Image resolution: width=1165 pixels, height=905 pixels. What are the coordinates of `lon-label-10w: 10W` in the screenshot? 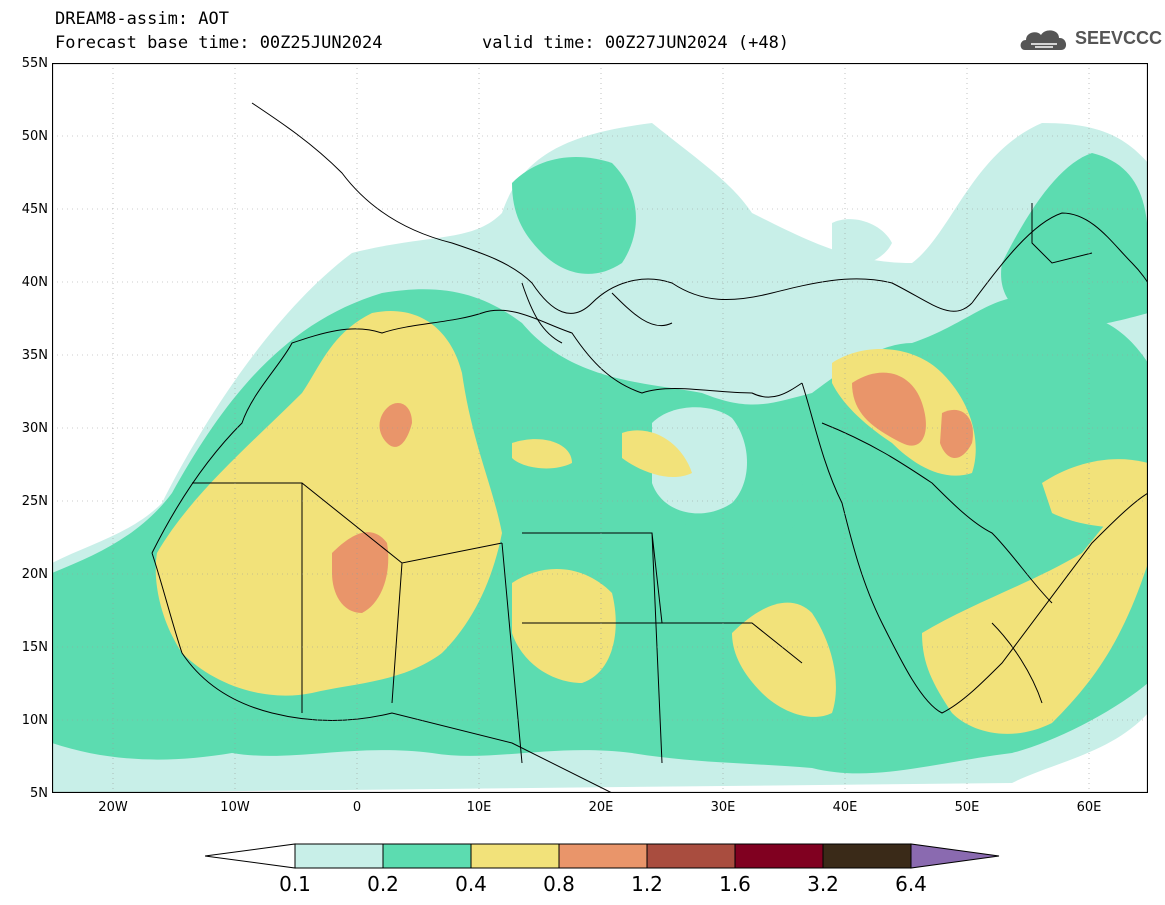 It's located at (235, 807).